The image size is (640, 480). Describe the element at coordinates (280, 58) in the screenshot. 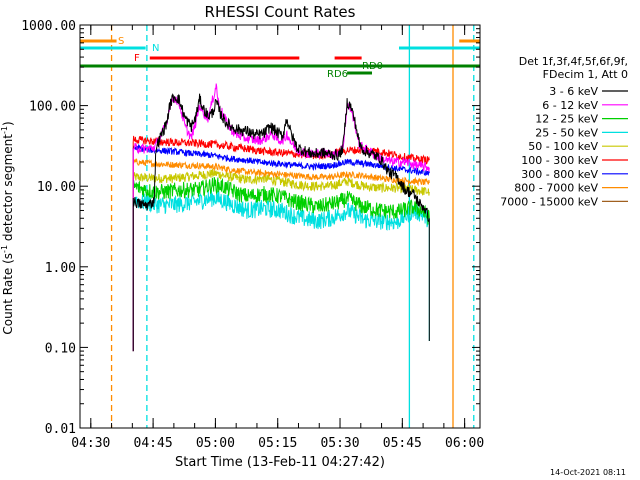

I see `annotation-bars: S N F RD0 RD6` at that location.